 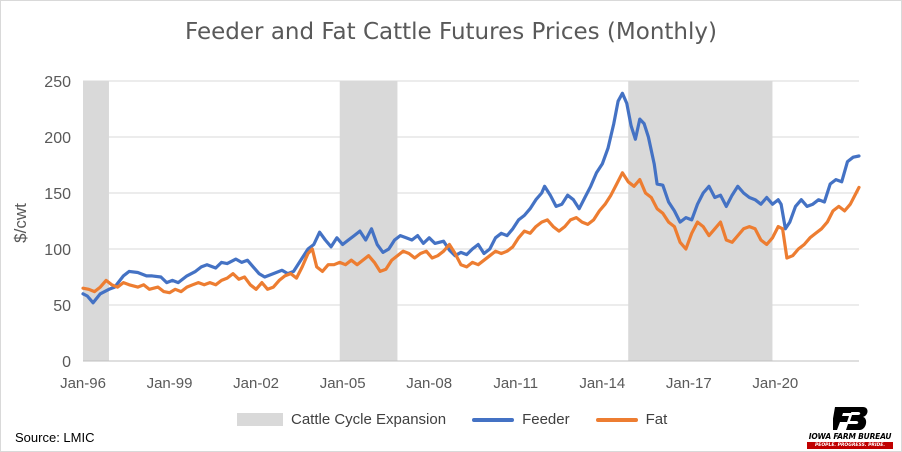 What do you see at coordinates (57, 194) in the screenshot?
I see `y-tick-label-150: 150` at bounding box center [57, 194].